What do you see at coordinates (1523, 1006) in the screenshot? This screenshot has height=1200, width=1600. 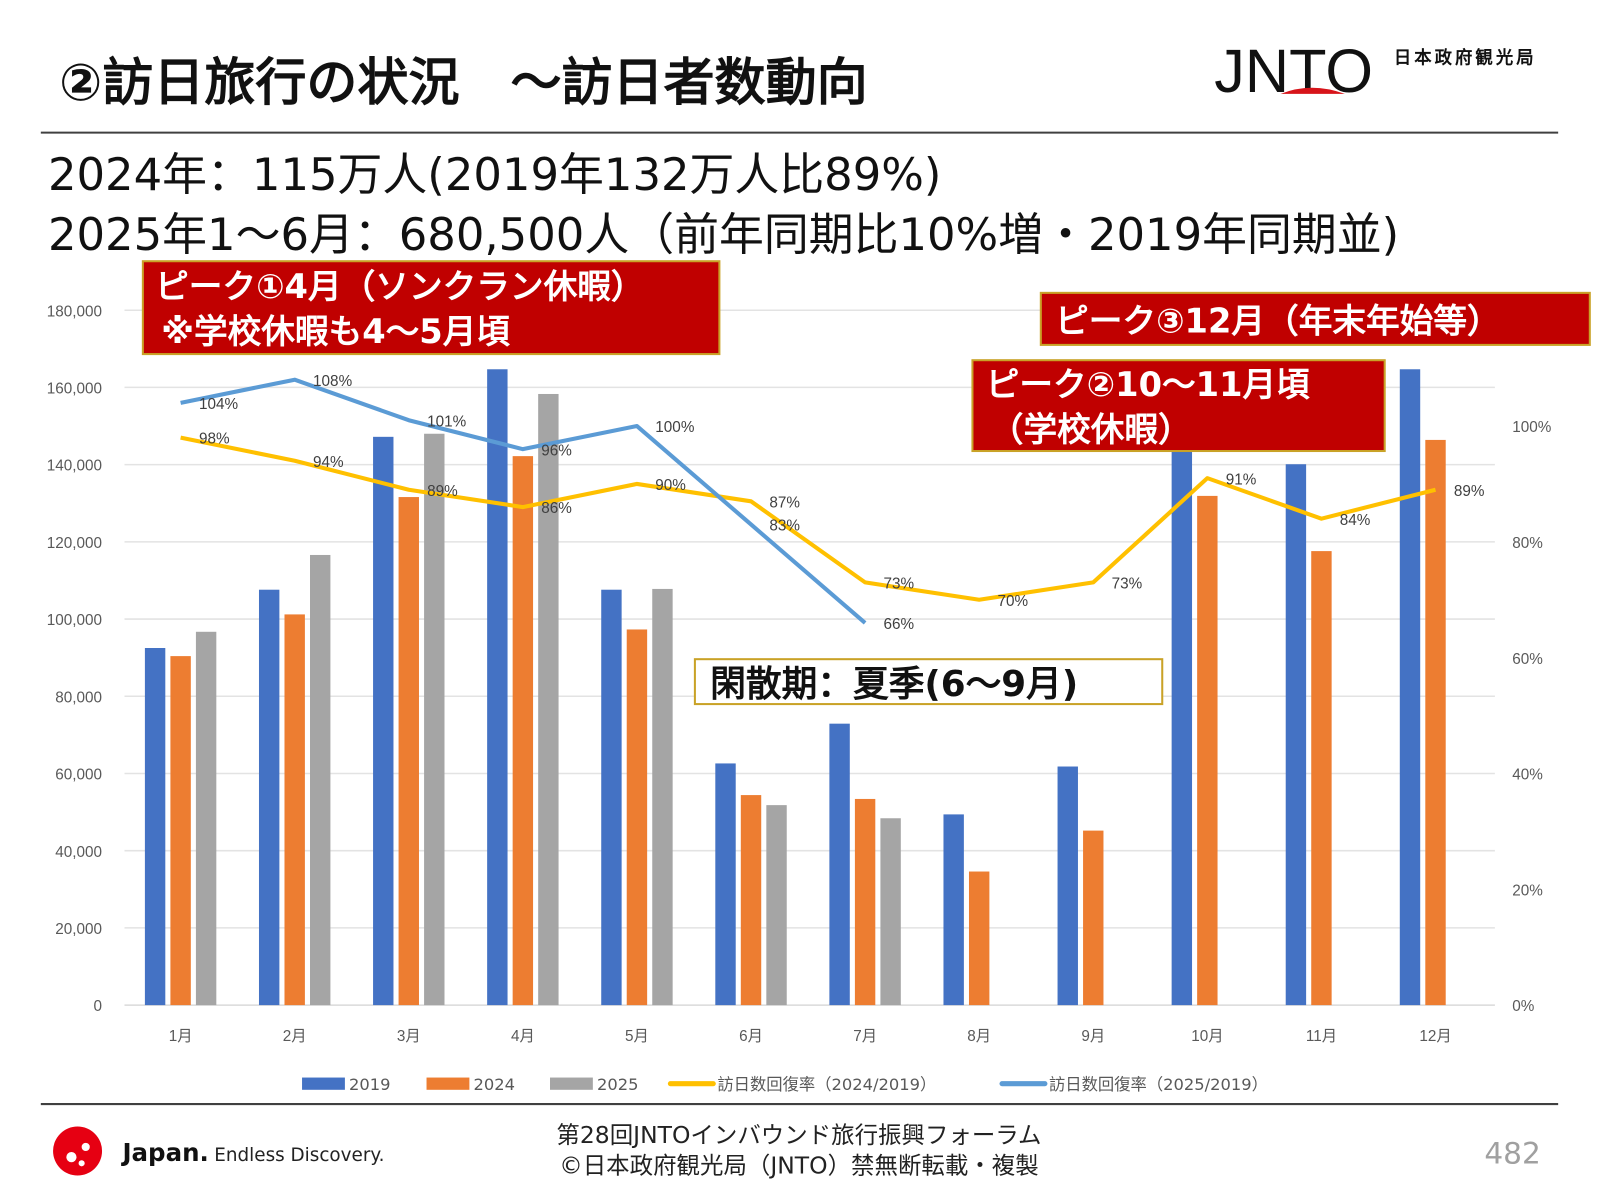 I see `y2-tick-label: 0%` at bounding box center [1523, 1006].